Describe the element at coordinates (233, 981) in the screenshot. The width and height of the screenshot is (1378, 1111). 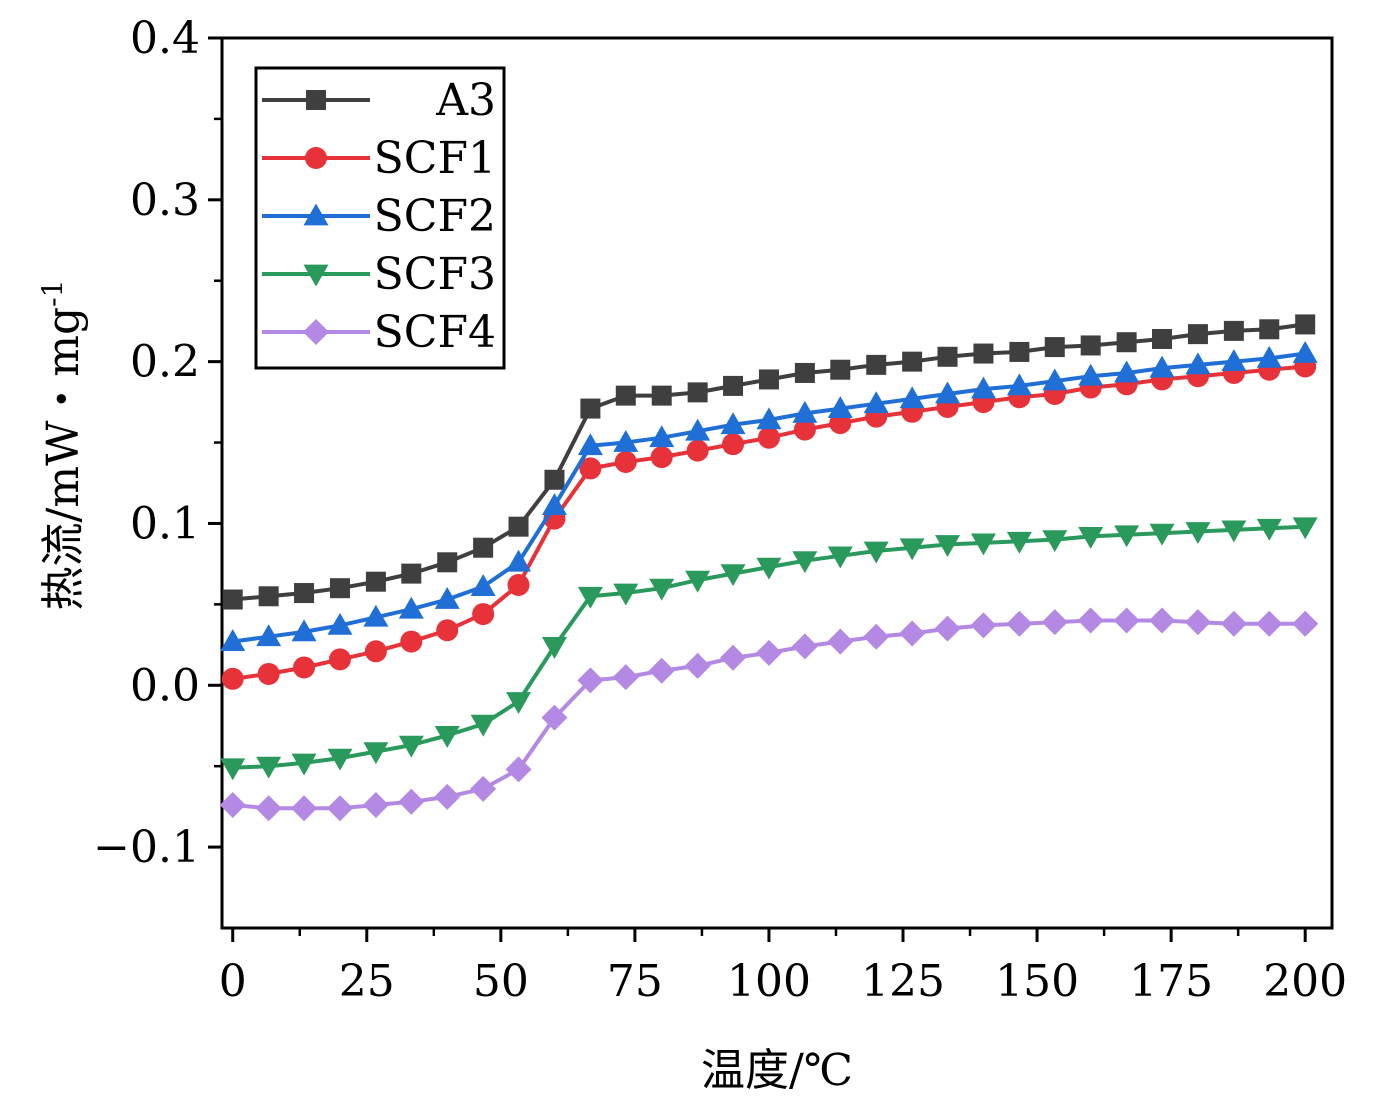
I see `x-tick-label: 0` at that location.